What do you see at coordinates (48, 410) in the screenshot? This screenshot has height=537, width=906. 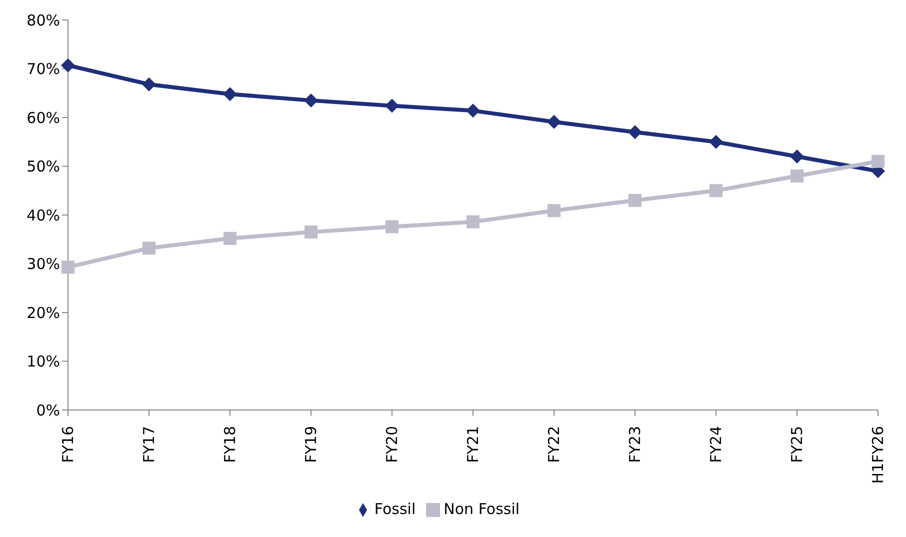 I see `y-tick-label: 0%` at bounding box center [48, 410].